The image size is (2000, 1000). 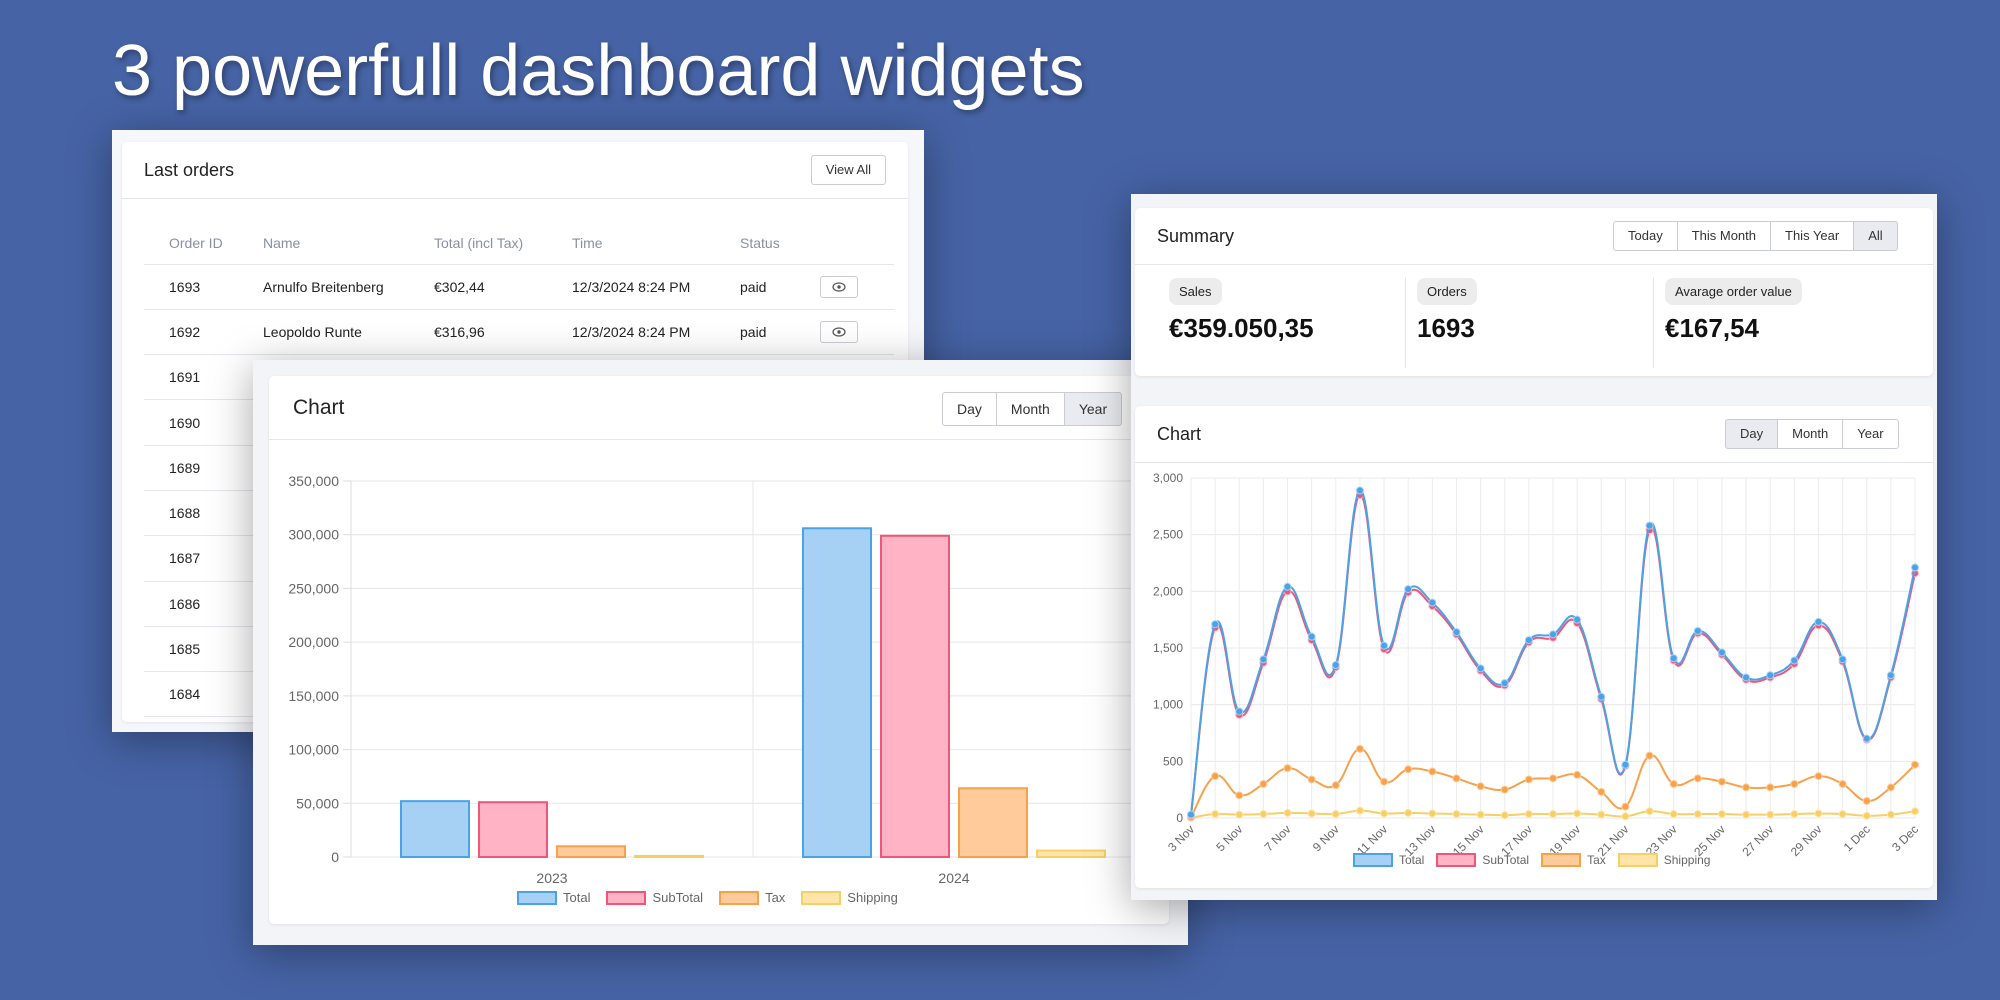 What do you see at coordinates (1663, 860) in the screenshot?
I see `line-legend-item-shipping: Shipping` at bounding box center [1663, 860].